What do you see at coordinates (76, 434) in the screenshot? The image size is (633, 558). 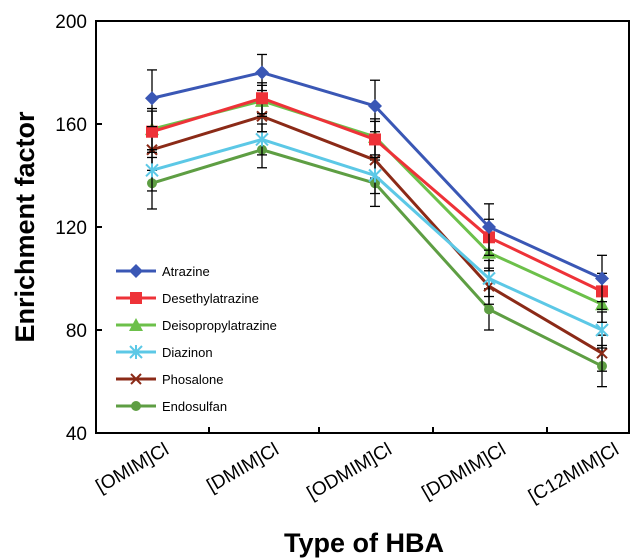 I see `y-tick-label: 40` at bounding box center [76, 434].